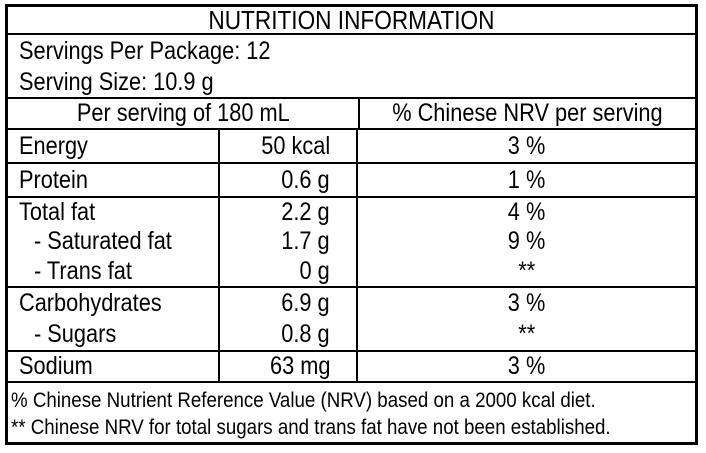  I want to click on nutrient-amount: 1.7 g, so click(305, 241).